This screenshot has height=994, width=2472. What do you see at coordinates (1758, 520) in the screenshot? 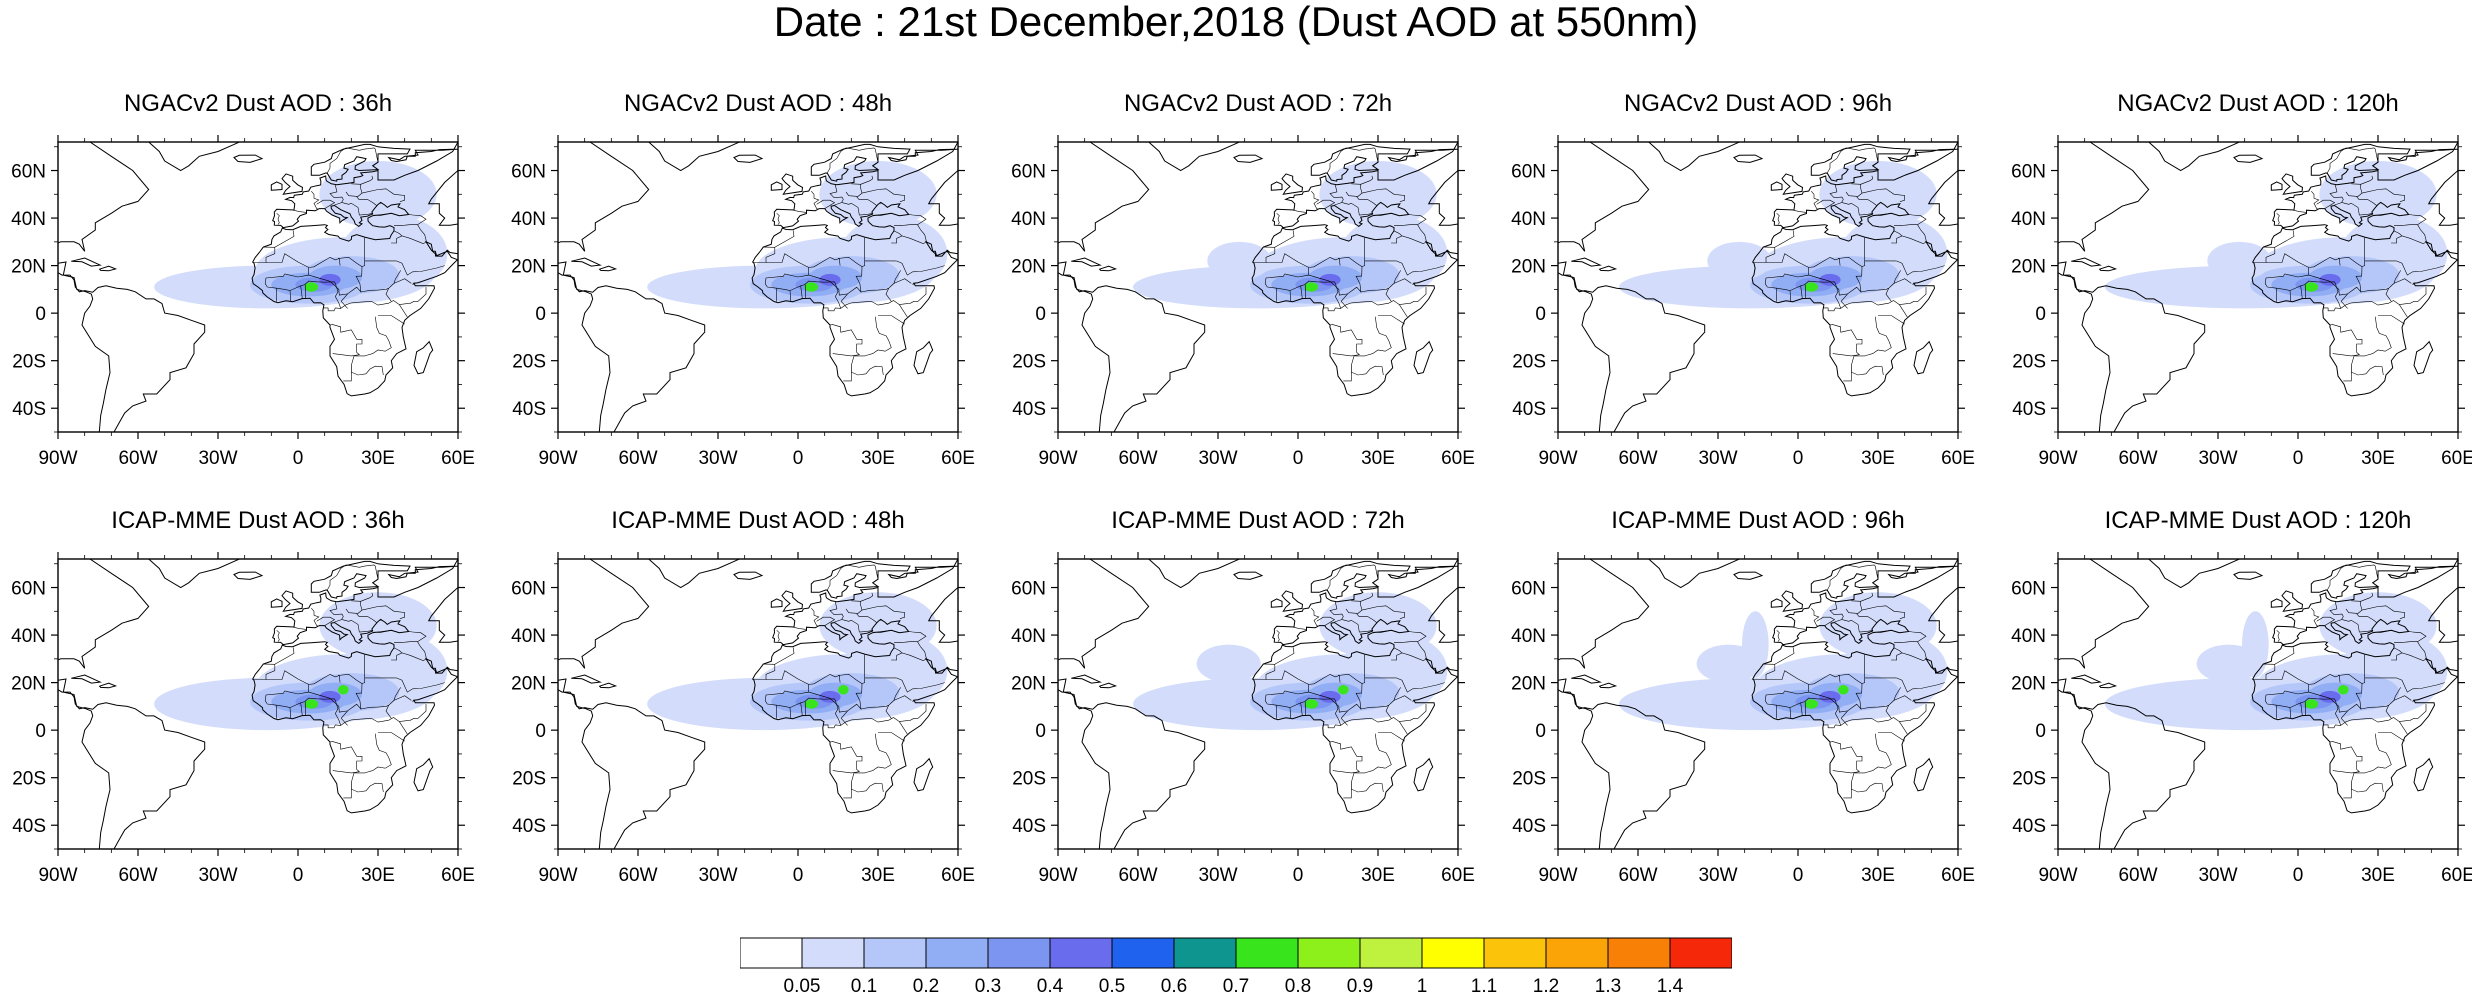
I see `panel-title: ICAP-MME Dust AOD : 96h` at bounding box center [1758, 520].